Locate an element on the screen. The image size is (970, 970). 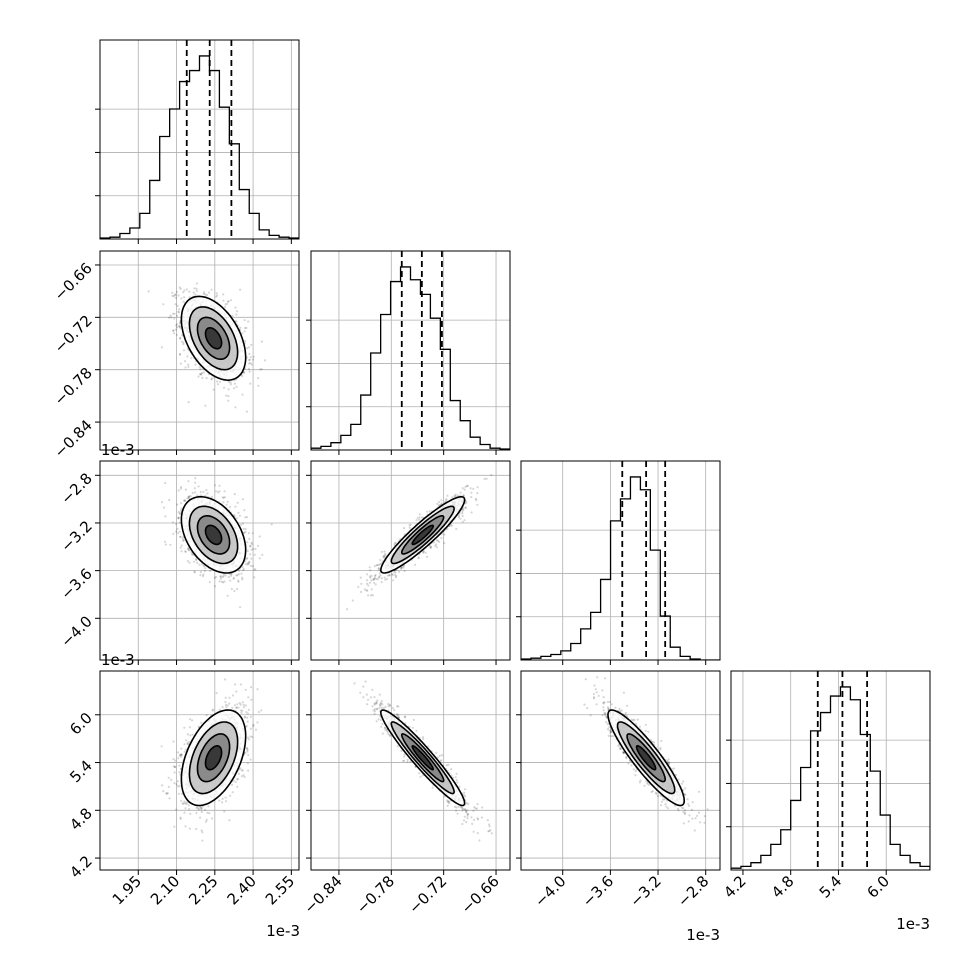
histogram-panel is located at coordinates (199, 139).